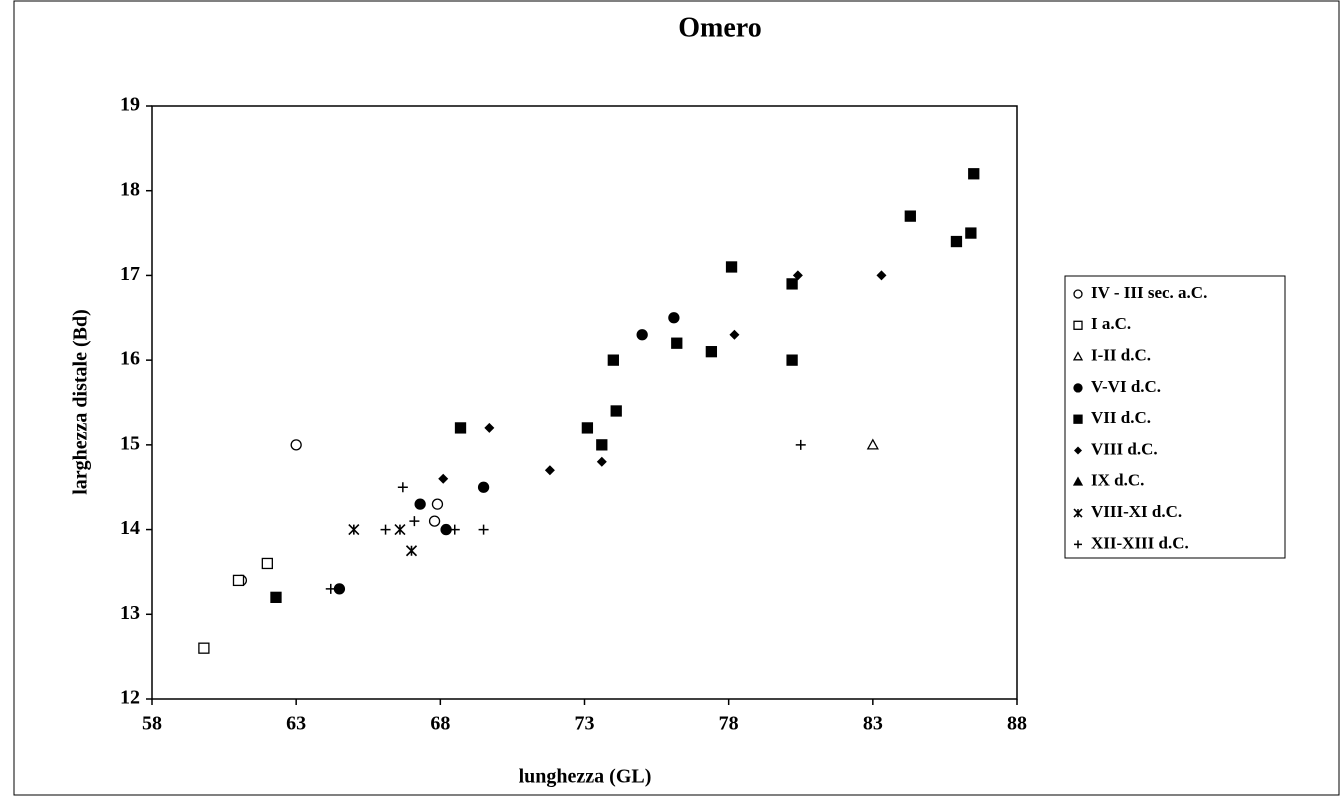  I want to click on legend-label: IX d.C., so click(1117, 480).